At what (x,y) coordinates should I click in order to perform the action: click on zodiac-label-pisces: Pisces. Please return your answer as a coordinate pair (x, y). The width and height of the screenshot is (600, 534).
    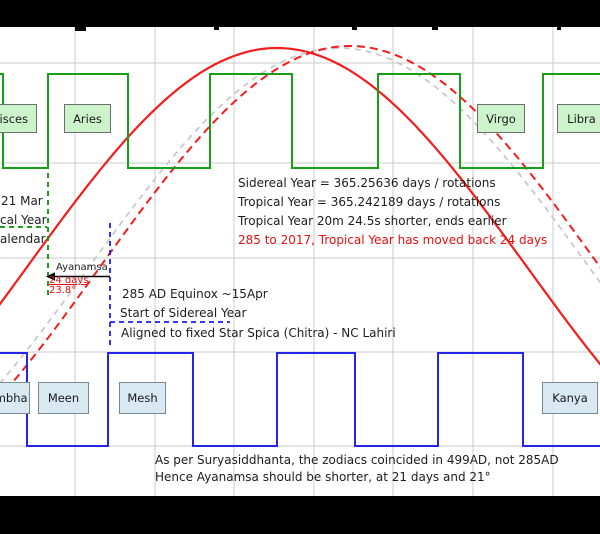
    Looking at the image, I should click on (18, 118).